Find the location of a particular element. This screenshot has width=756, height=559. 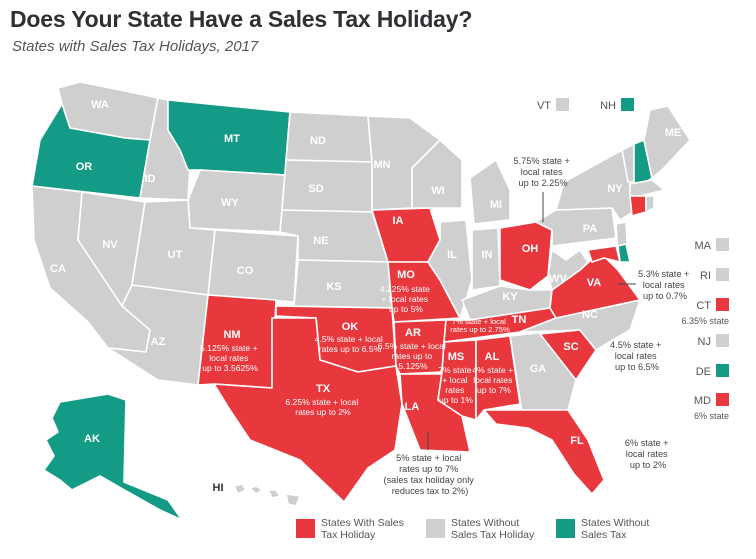

state-ct is located at coordinates (638, 206).